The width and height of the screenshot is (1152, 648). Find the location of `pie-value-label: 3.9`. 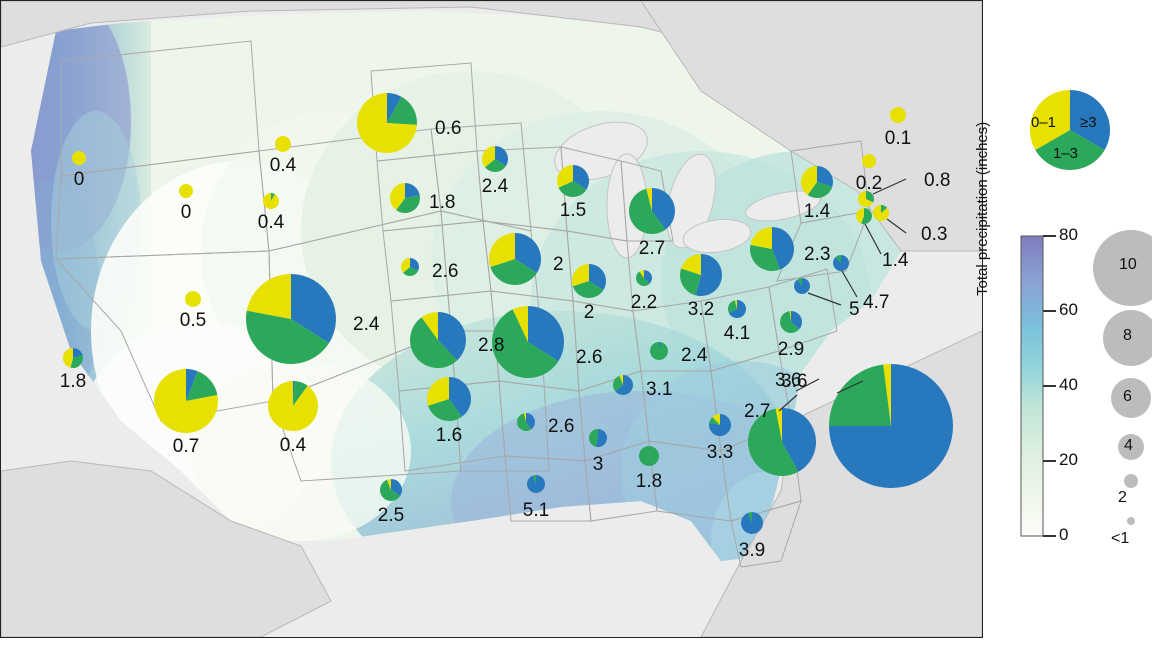

pie-value-label: 3.9 is located at coordinates (752, 550).